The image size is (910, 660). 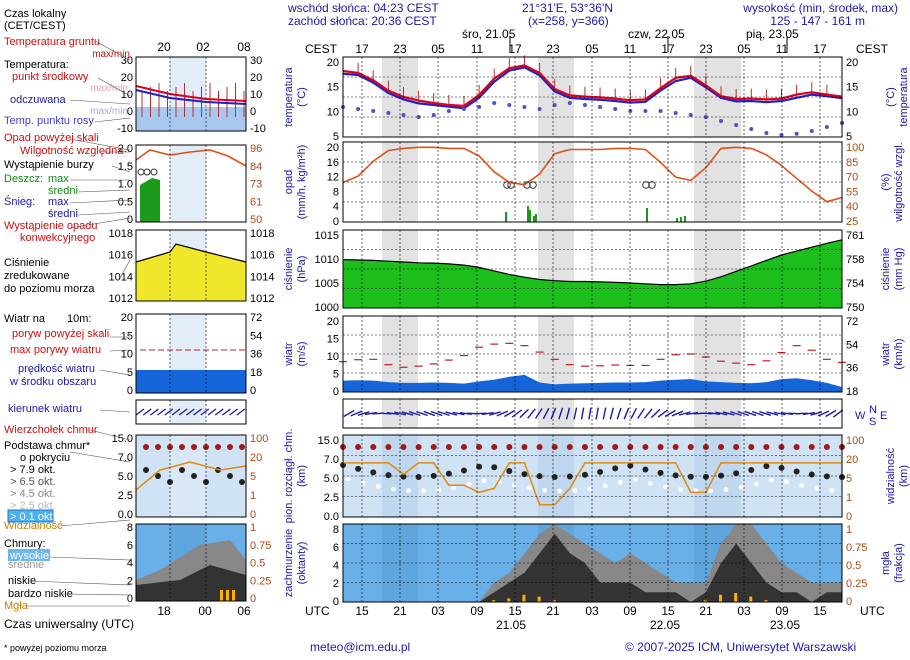 I want to click on legend-axis-mcv_r: 0, so click(x=253, y=599).